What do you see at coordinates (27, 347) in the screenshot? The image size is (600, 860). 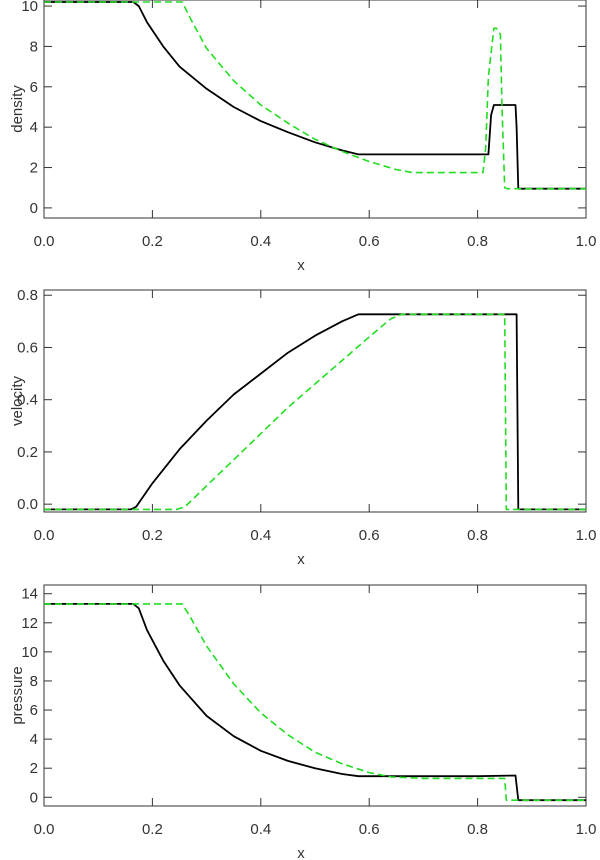 I see `velocity-y-tick-label: 0.6` at bounding box center [27, 347].